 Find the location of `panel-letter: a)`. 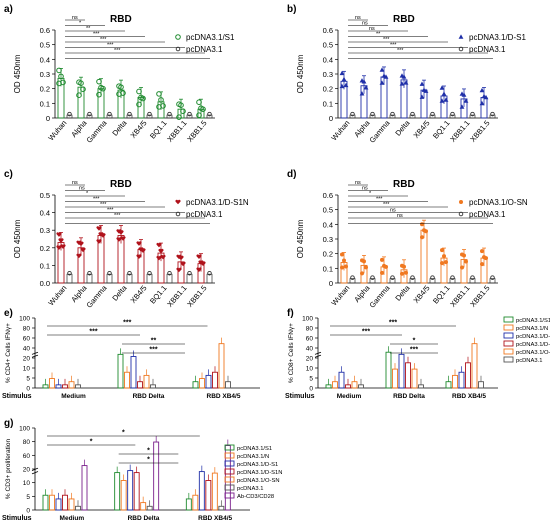

panel-letter: a) is located at coordinates (8, 9).